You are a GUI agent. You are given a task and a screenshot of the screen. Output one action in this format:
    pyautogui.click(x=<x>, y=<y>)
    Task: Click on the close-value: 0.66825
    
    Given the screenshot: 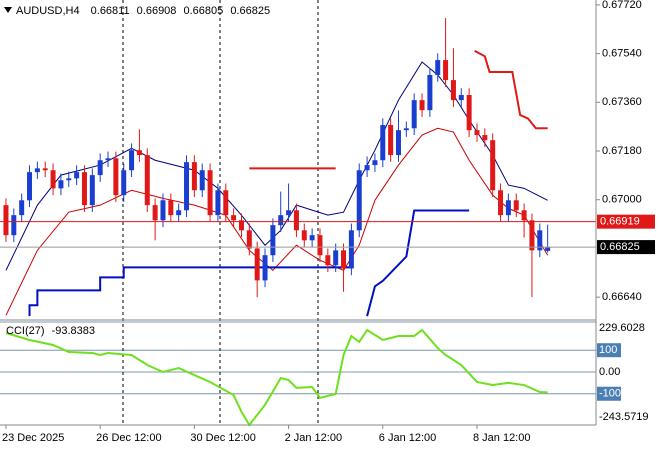 What is the action you would take?
    pyautogui.click(x=250, y=11)
    